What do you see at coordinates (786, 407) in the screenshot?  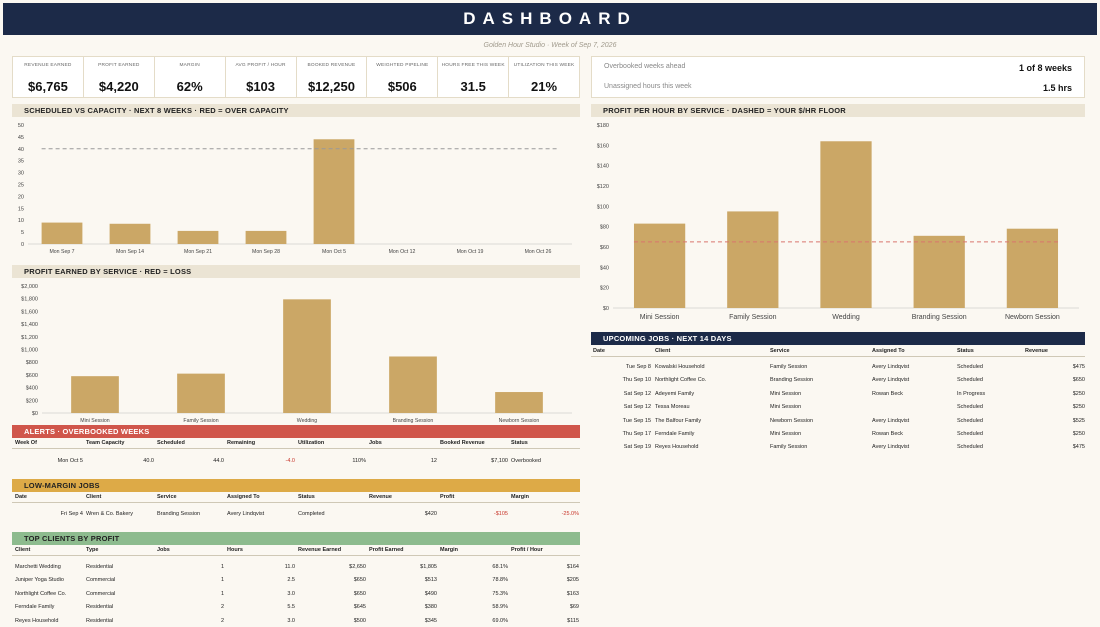 I see `table-cell: Mini Session` at bounding box center [786, 407].